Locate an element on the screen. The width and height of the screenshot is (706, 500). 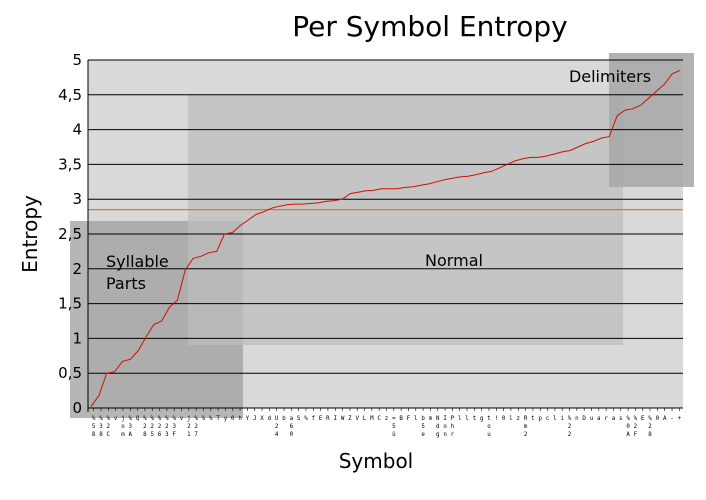
x-tick-label: V is located at coordinates (357, 419).